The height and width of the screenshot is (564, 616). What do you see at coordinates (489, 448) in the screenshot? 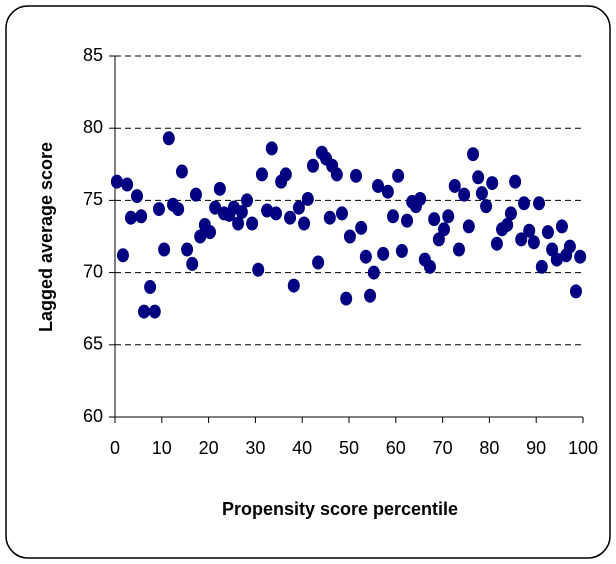
I see `x-tick-label: 80` at bounding box center [489, 448].